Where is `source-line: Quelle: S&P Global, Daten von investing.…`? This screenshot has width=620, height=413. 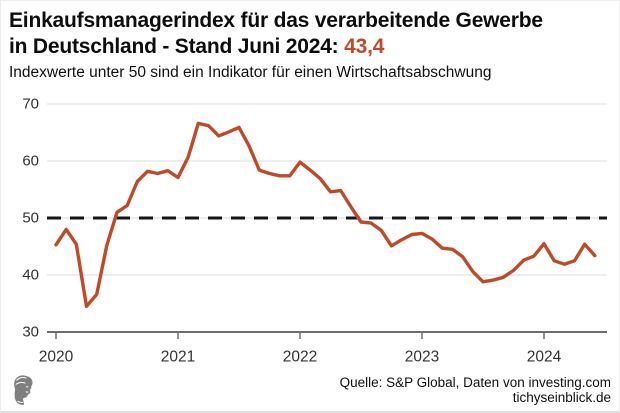
source-line: Quelle: S&P Global, Daten von investing.… is located at coordinates (475, 382).